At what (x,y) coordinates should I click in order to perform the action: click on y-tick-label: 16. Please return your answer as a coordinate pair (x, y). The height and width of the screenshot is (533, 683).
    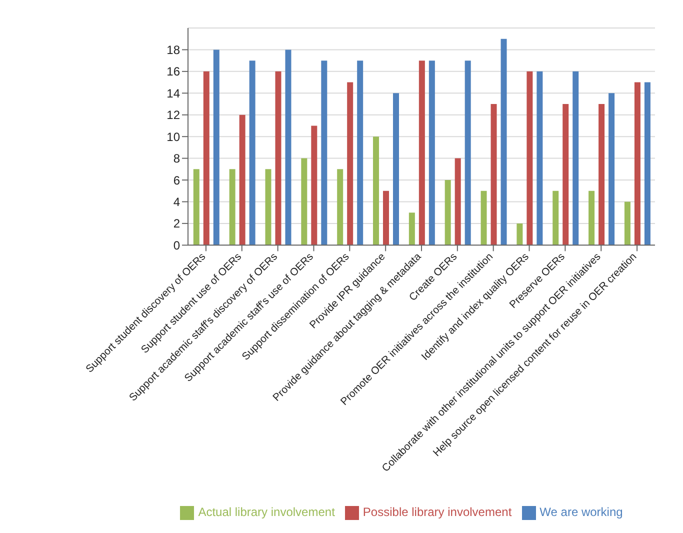
    Looking at the image, I should click on (173, 71).